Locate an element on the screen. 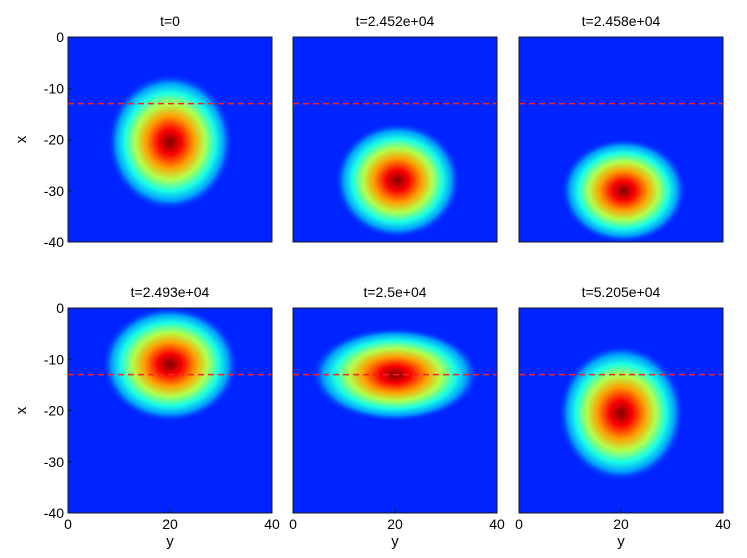  panel-6: t=5.205e+04 0 20 40 y is located at coordinates (623, 417).